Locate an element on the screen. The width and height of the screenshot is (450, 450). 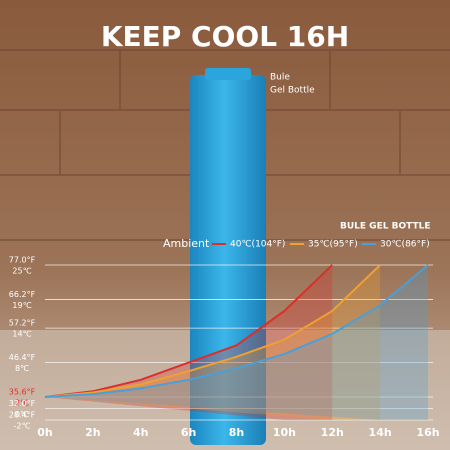
y-tick-label: 8℃ is located at coordinates (22, 368).